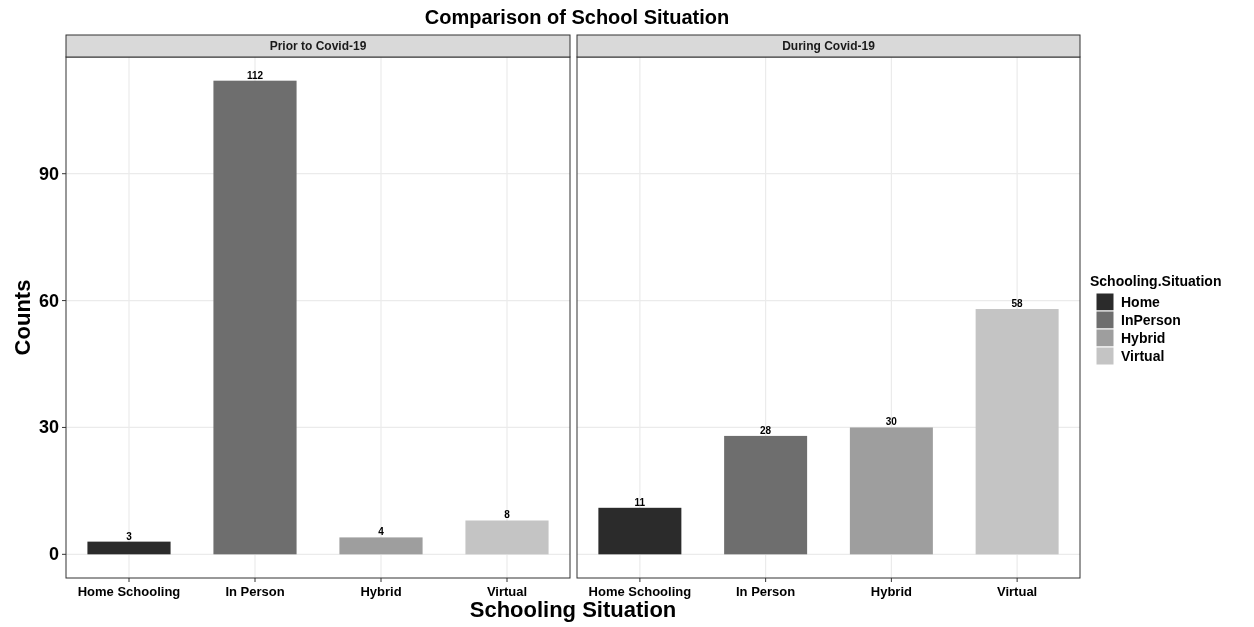  What do you see at coordinates (129, 536) in the screenshot?
I see `data-label: 3` at bounding box center [129, 536].